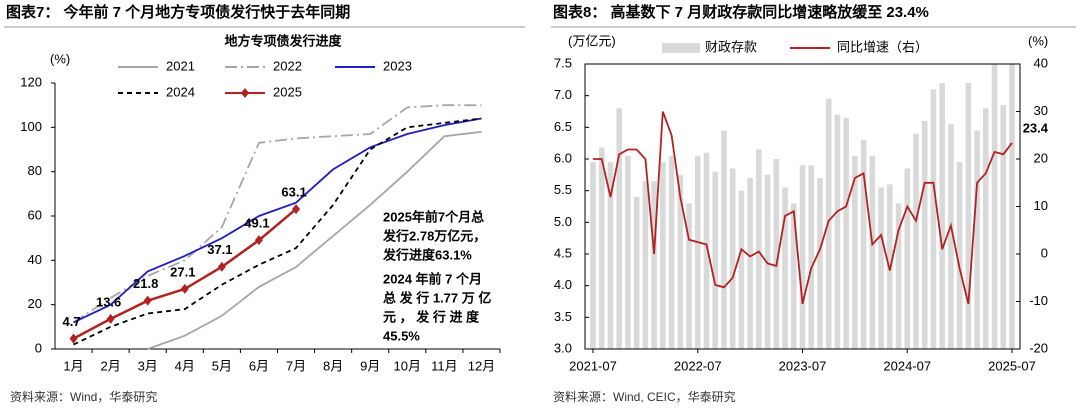 Image resolution: width=1080 pixels, height=409 pixels. I want to click on y-axis-label: (%), so click(60, 58).